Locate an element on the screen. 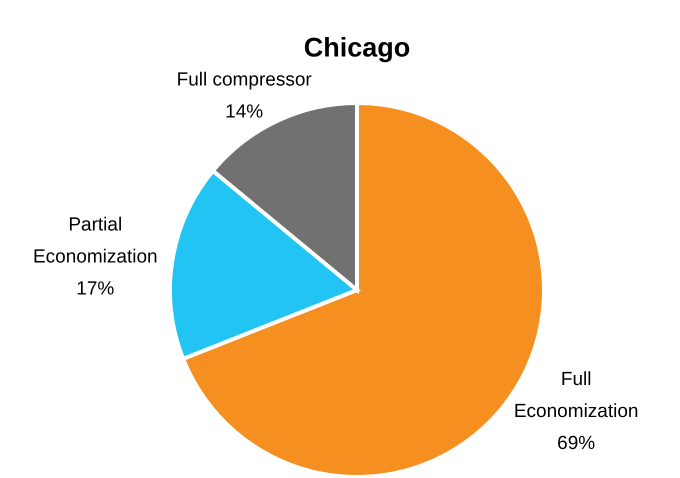 The width and height of the screenshot is (680, 478). data-label: 17% is located at coordinates (95, 289).